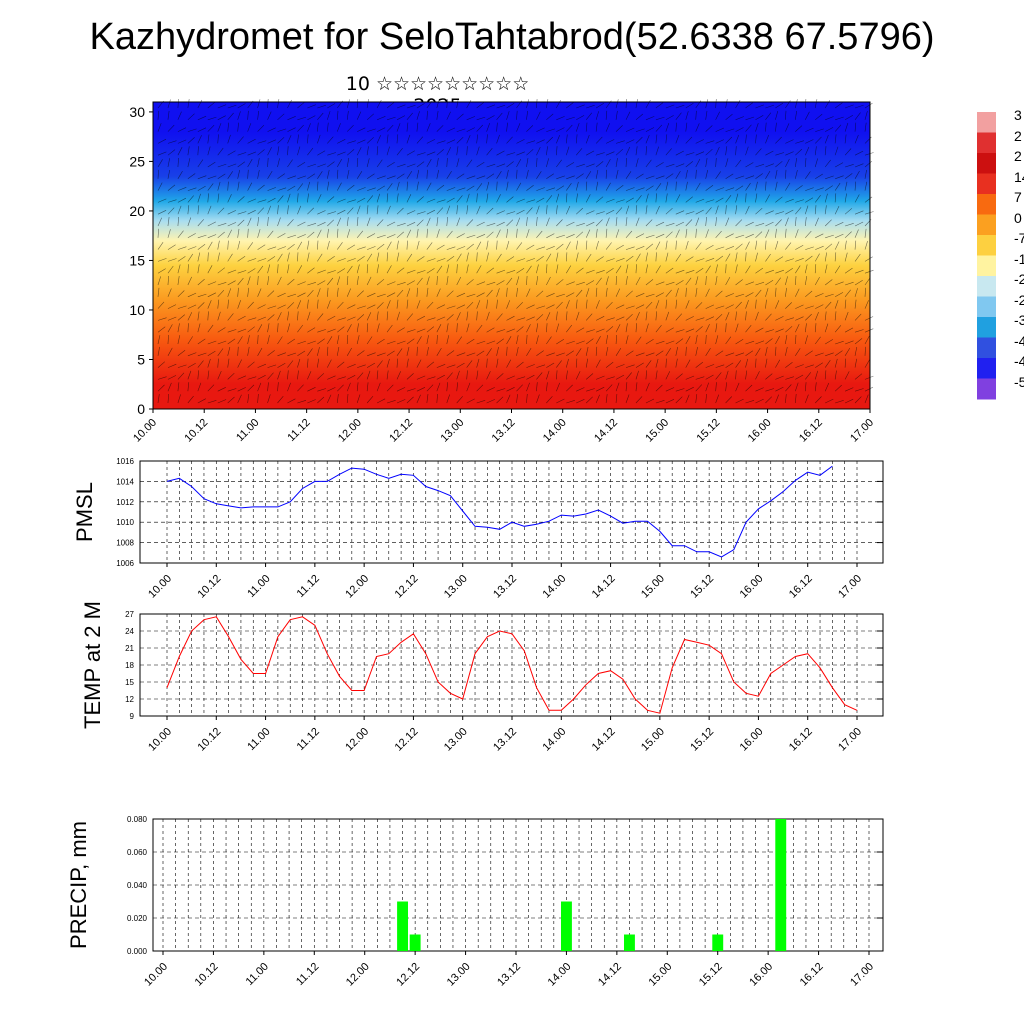 The image size is (1024, 1024). Describe the element at coordinates (1018, 197) in the screenshot. I see `colorbar-label: 7` at that location.